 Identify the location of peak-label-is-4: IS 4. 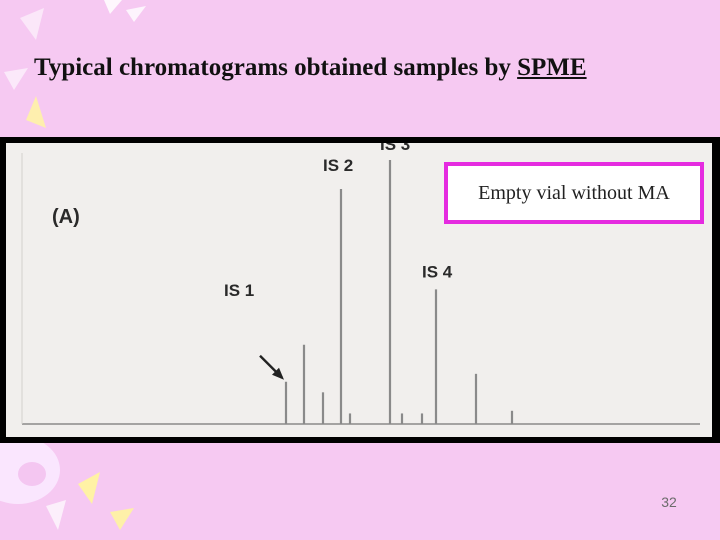
(437, 271).